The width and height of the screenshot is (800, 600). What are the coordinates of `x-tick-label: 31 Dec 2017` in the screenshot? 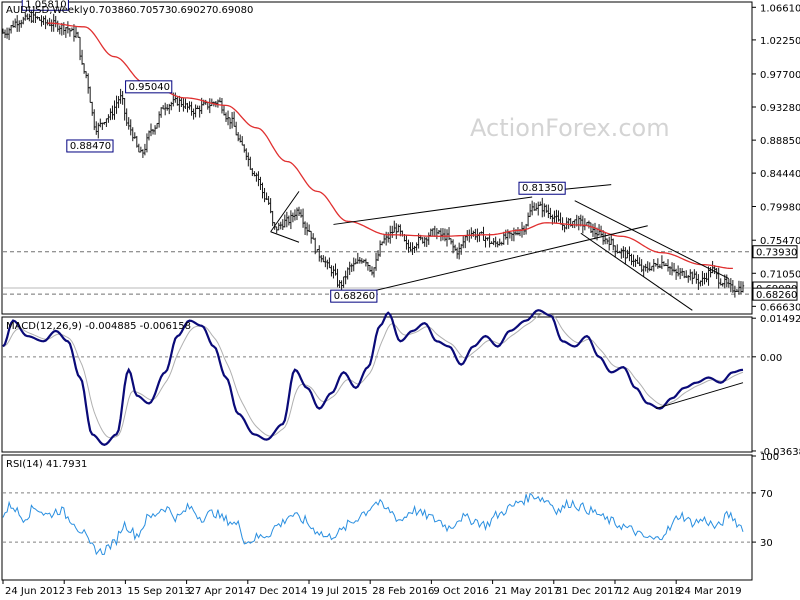 It's located at (588, 591).